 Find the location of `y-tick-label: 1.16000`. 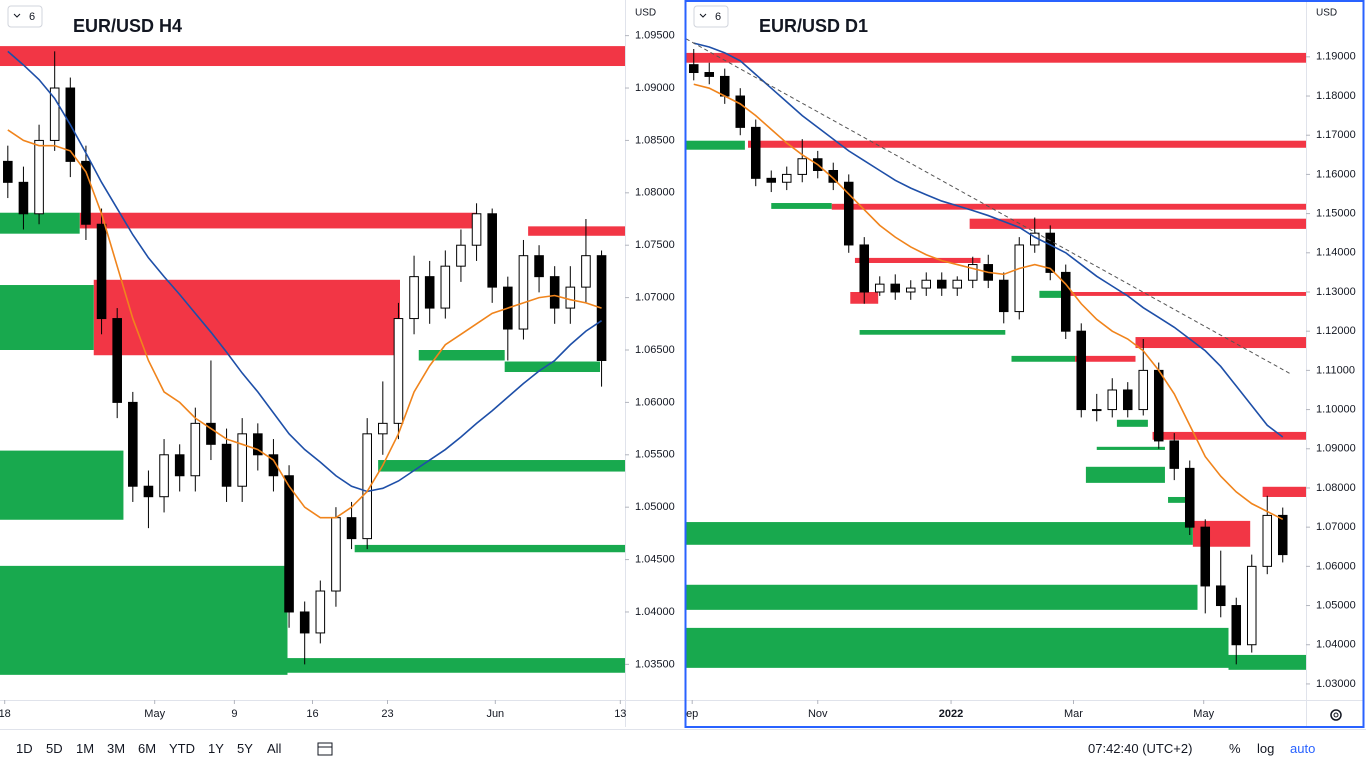

y-tick-label: 1.16000 is located at coordinates (1336, 174).